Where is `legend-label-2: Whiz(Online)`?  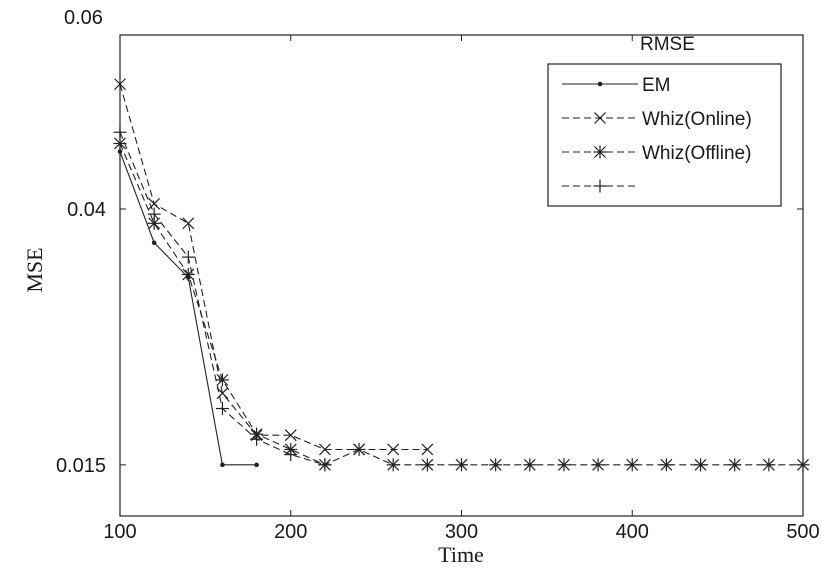 legend-label-2: Whiz(Online) is located at coordinates (697, 119).